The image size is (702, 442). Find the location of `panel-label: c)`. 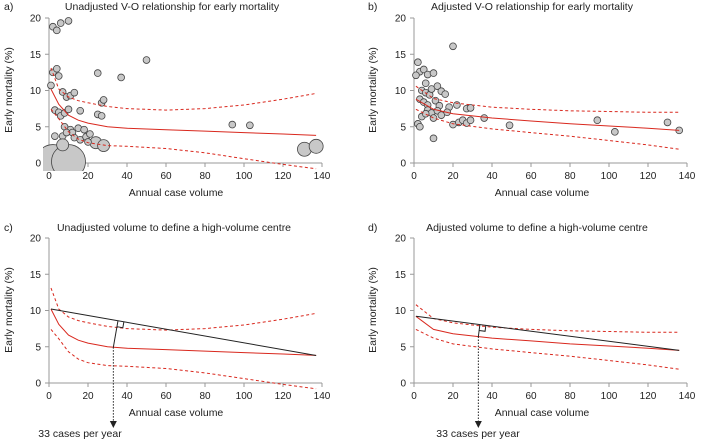

panel-label: c) is located at coordinates (8, 228).